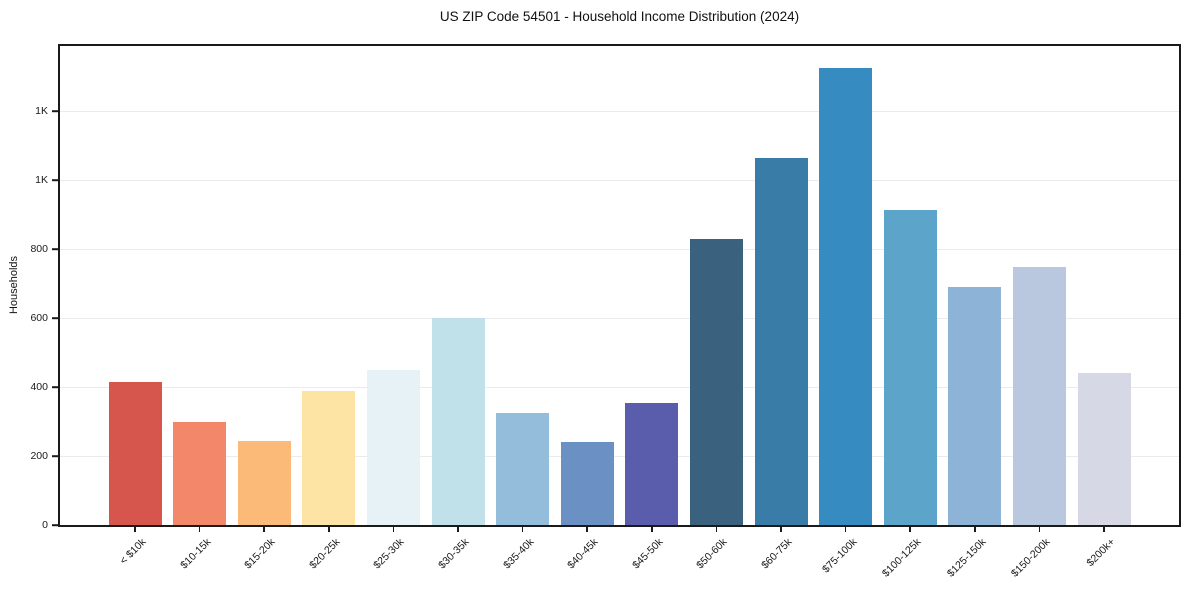  I want to click on x-tick-label: $75-100k, so click(839, 556).